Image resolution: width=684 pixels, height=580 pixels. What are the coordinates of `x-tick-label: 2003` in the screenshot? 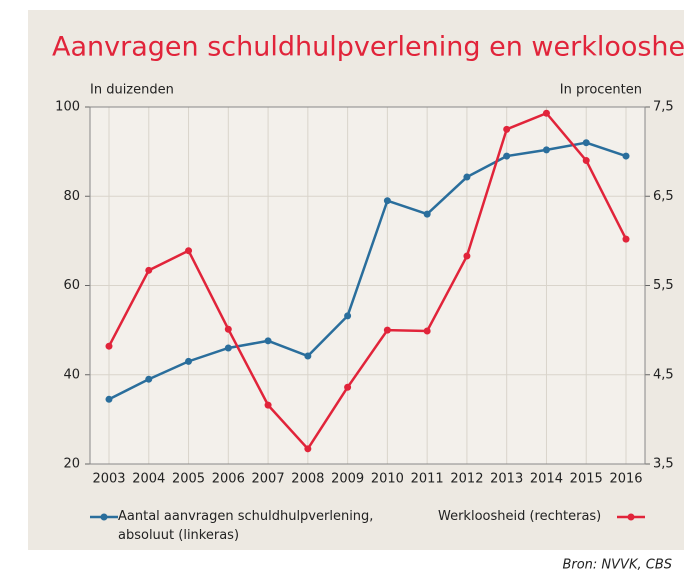 It's located at (108, 479).